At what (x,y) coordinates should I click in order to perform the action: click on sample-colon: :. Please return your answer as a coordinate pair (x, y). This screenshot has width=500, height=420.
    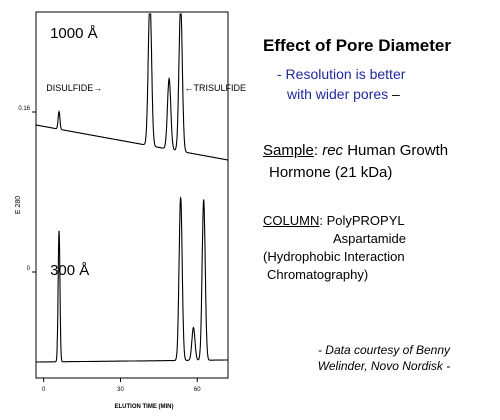
    Looking at the image, I should click on (318, 150).